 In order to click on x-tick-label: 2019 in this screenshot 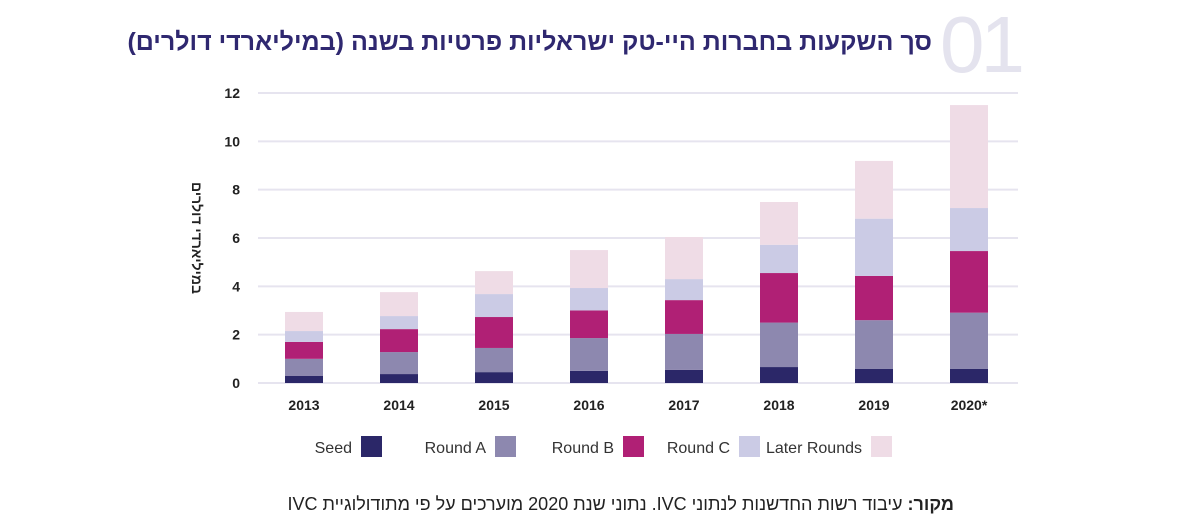, I will do `click(873, 405)`.